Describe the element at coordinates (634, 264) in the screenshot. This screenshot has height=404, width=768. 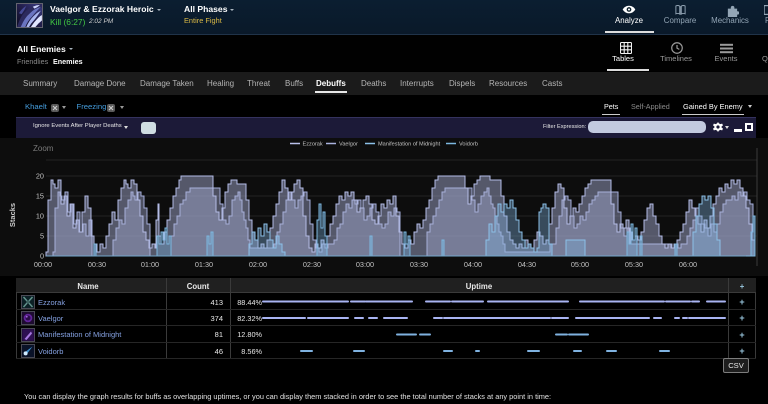
I see `svg-text: 05:30` at that location.